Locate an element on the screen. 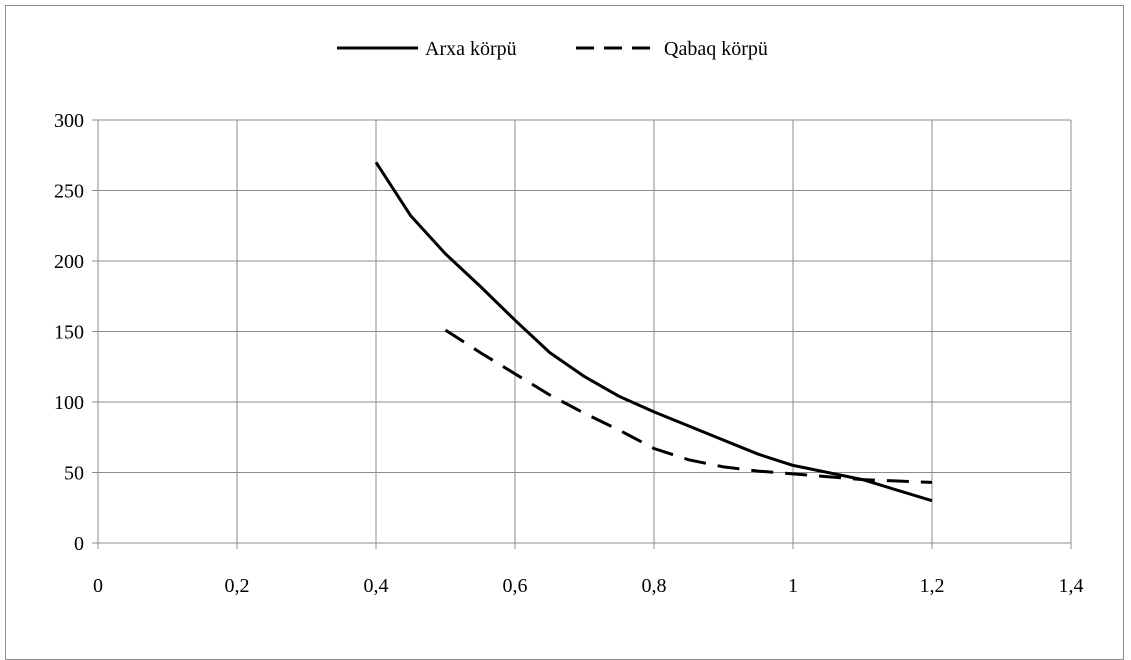  legend-label-arxa-korpu: Arxa körpü is located at coordinates (471, 49).